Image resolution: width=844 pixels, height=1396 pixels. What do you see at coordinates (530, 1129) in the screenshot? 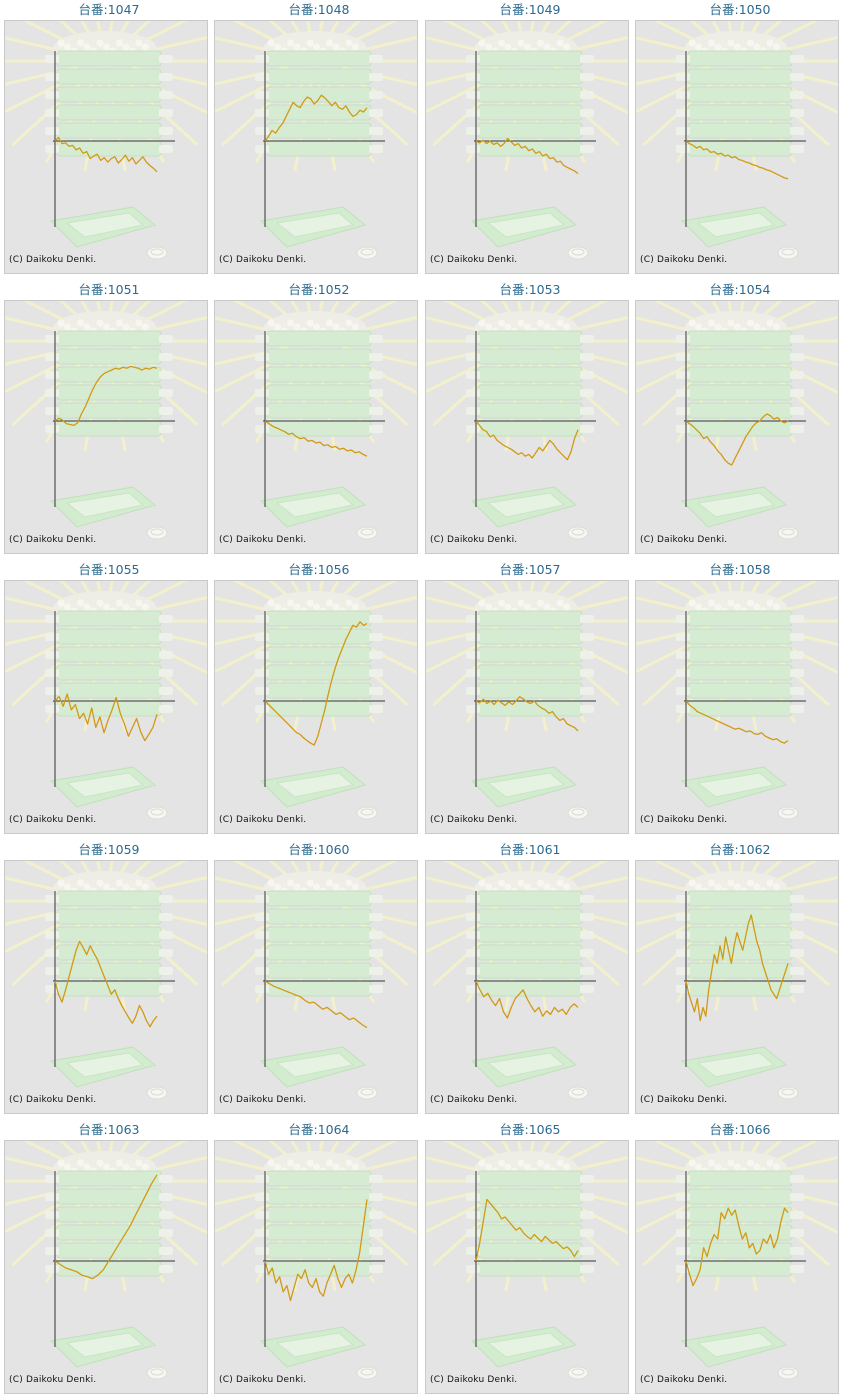
I see `machine-number-link: 台番:1065` at bounding box center [530, 1129].